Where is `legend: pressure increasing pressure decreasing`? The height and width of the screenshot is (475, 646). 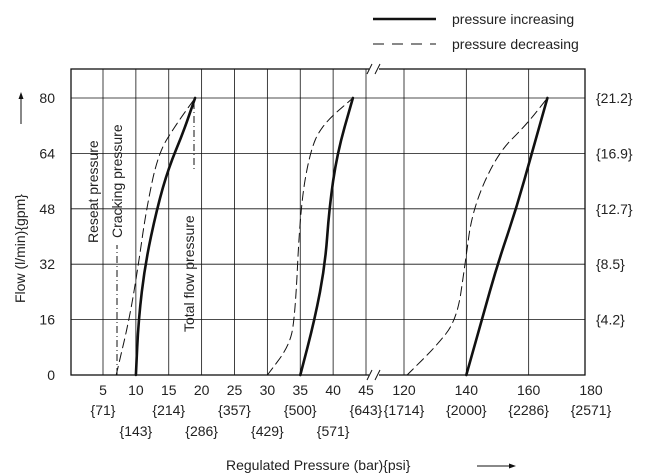
legend: pressure increasing pressure decreasing is located at coordinates (476, 31).